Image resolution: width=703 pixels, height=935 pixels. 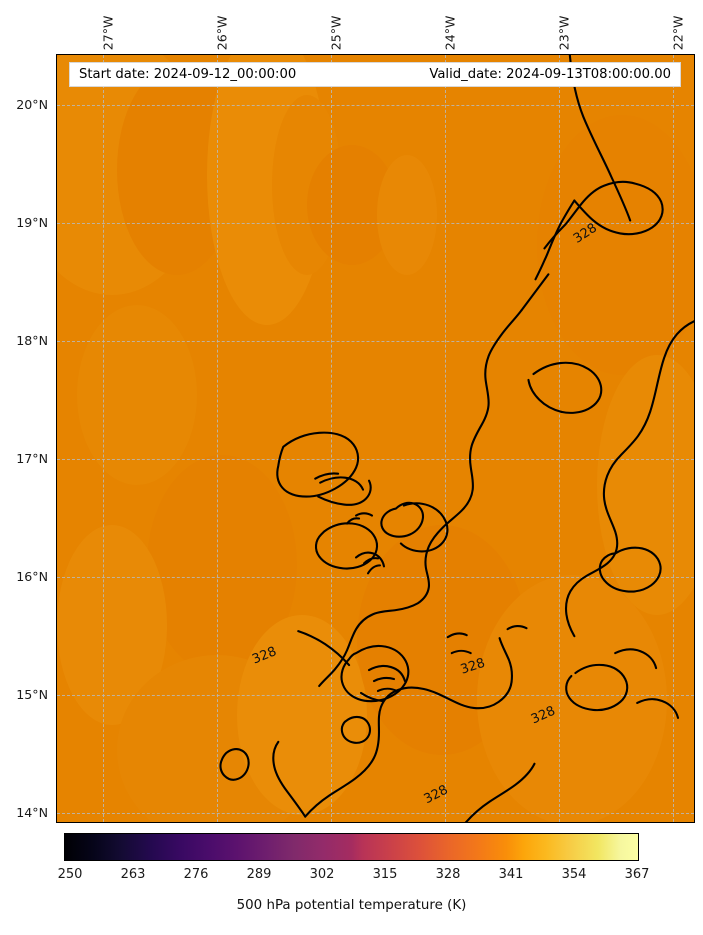 I want to click on contour-label-328-north: 328, so click(x=585, y=233).